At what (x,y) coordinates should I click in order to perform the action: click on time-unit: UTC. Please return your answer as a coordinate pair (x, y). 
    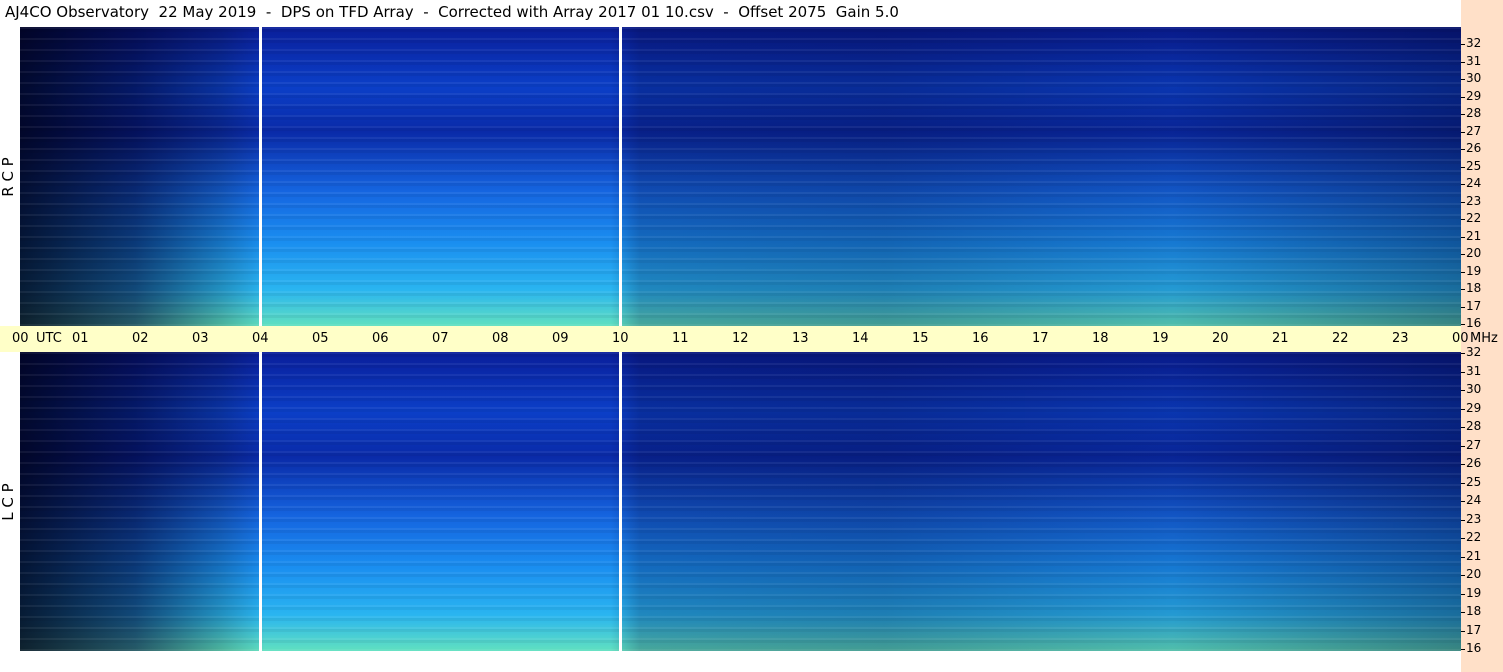
    Looking at the image, I should click on (49, 338).